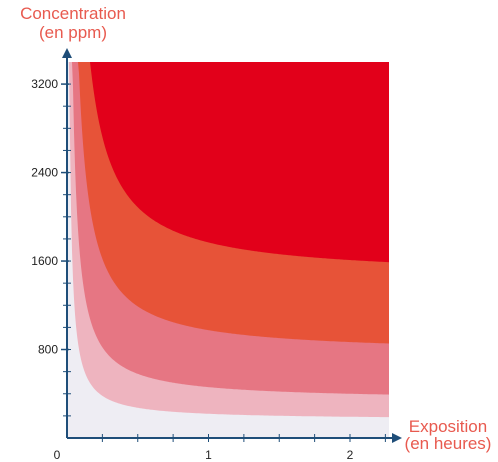 The width and height of the screenshot is (498, 462). What do you see at coordinates (448, 443) in the screenshot?
I see `x-axis-label-line2: (en heures)` at bounding box center [448, 443].